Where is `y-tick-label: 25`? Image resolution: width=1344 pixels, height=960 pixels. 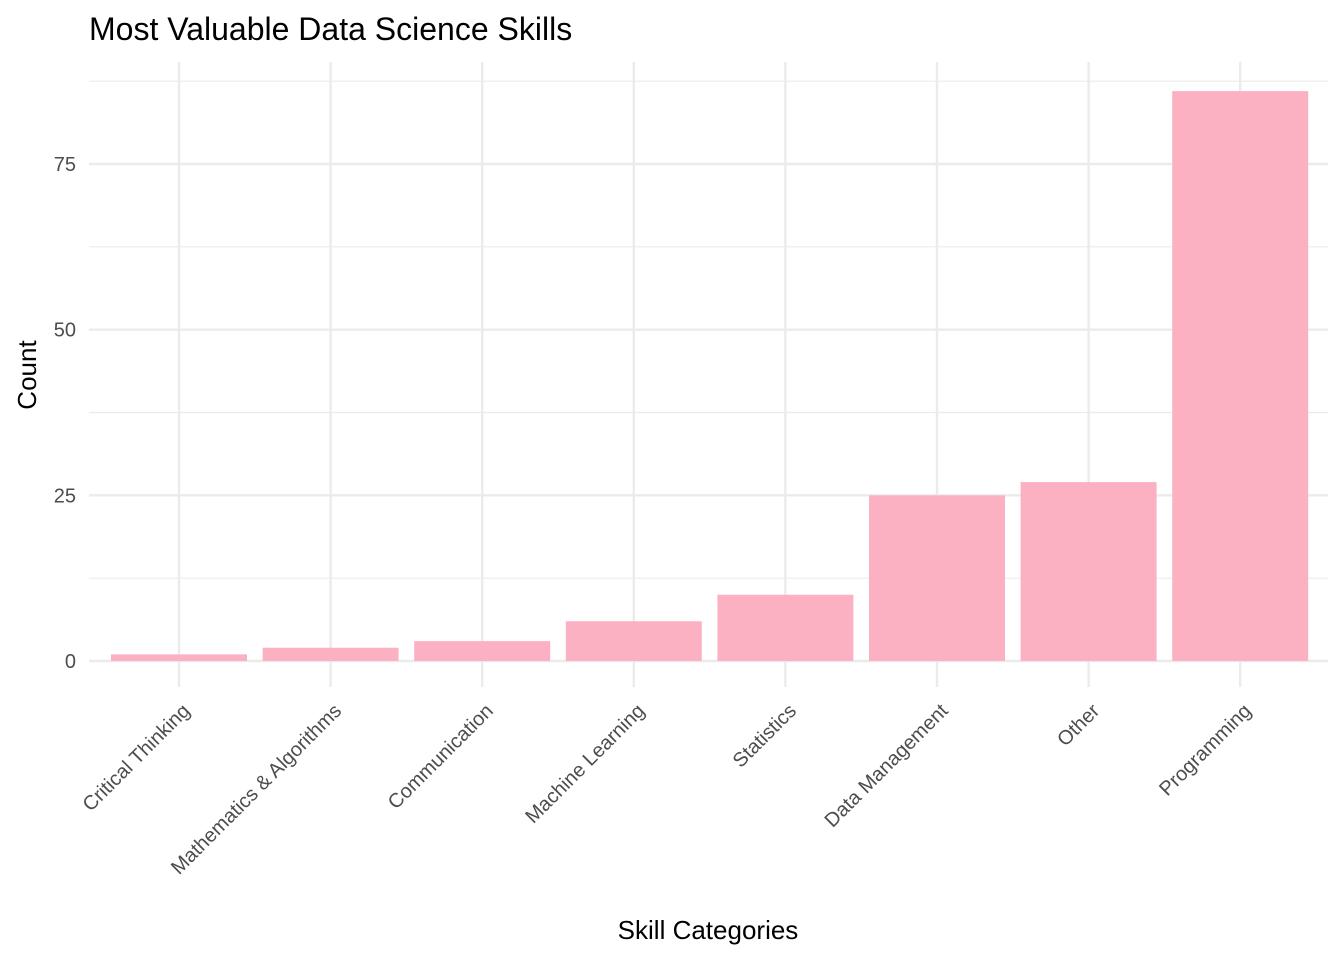
y-tick-label: 25 is located at coordinates (65, 496).